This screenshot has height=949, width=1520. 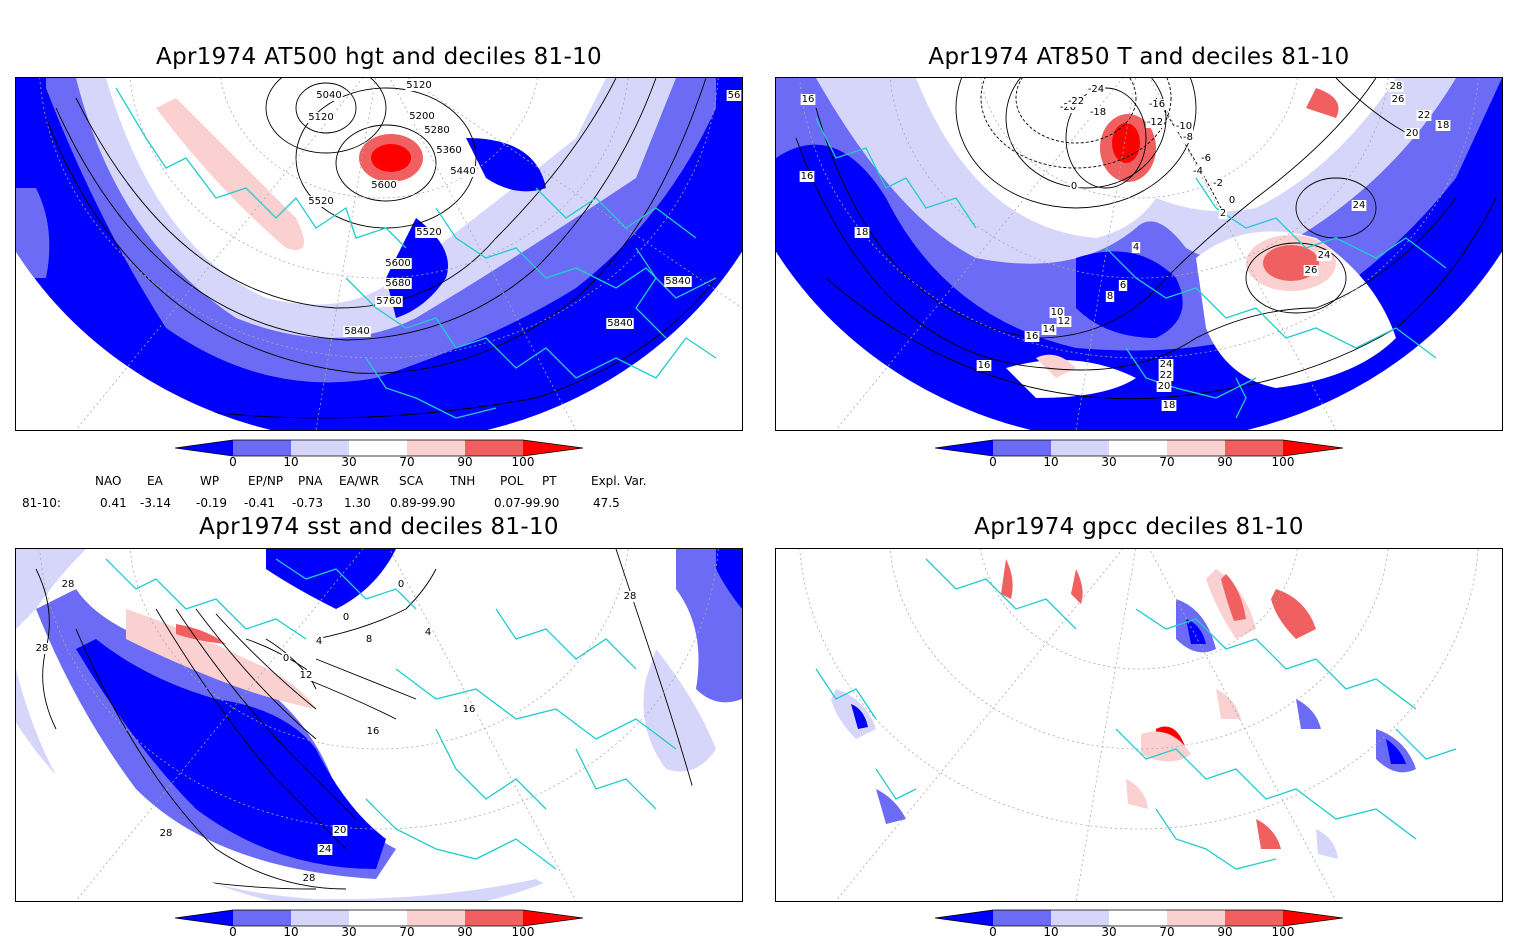 What do you see at coordinates (1311, 270) in the screenshot?
I see `contour-label: 26` at bounding box center [1311, 270].